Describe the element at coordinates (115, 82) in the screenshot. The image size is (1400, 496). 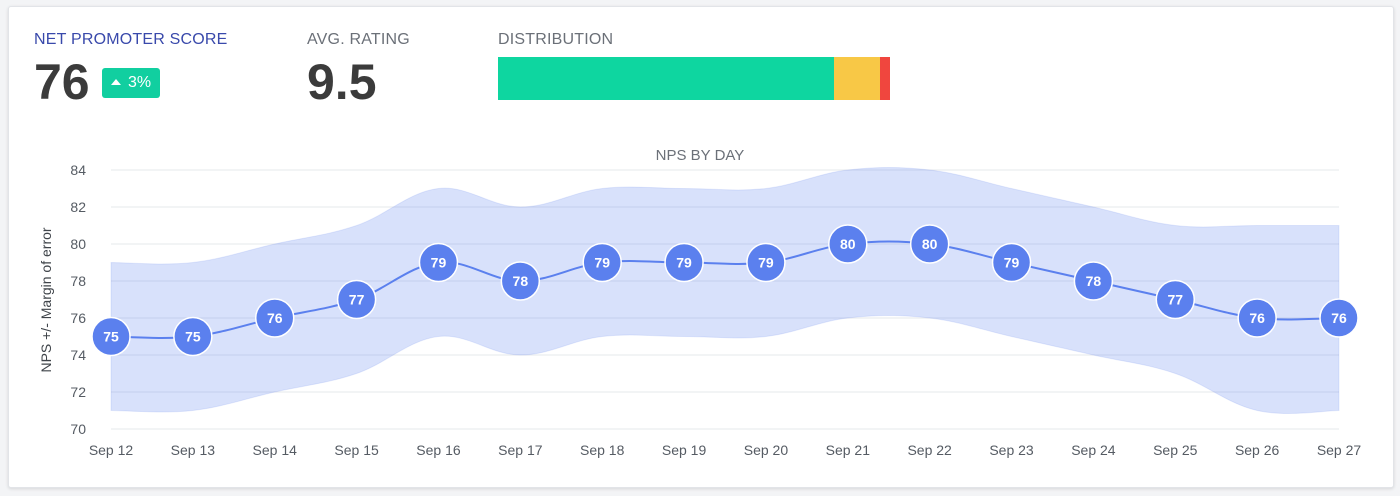
I see `arrow-up-icon` at that location.